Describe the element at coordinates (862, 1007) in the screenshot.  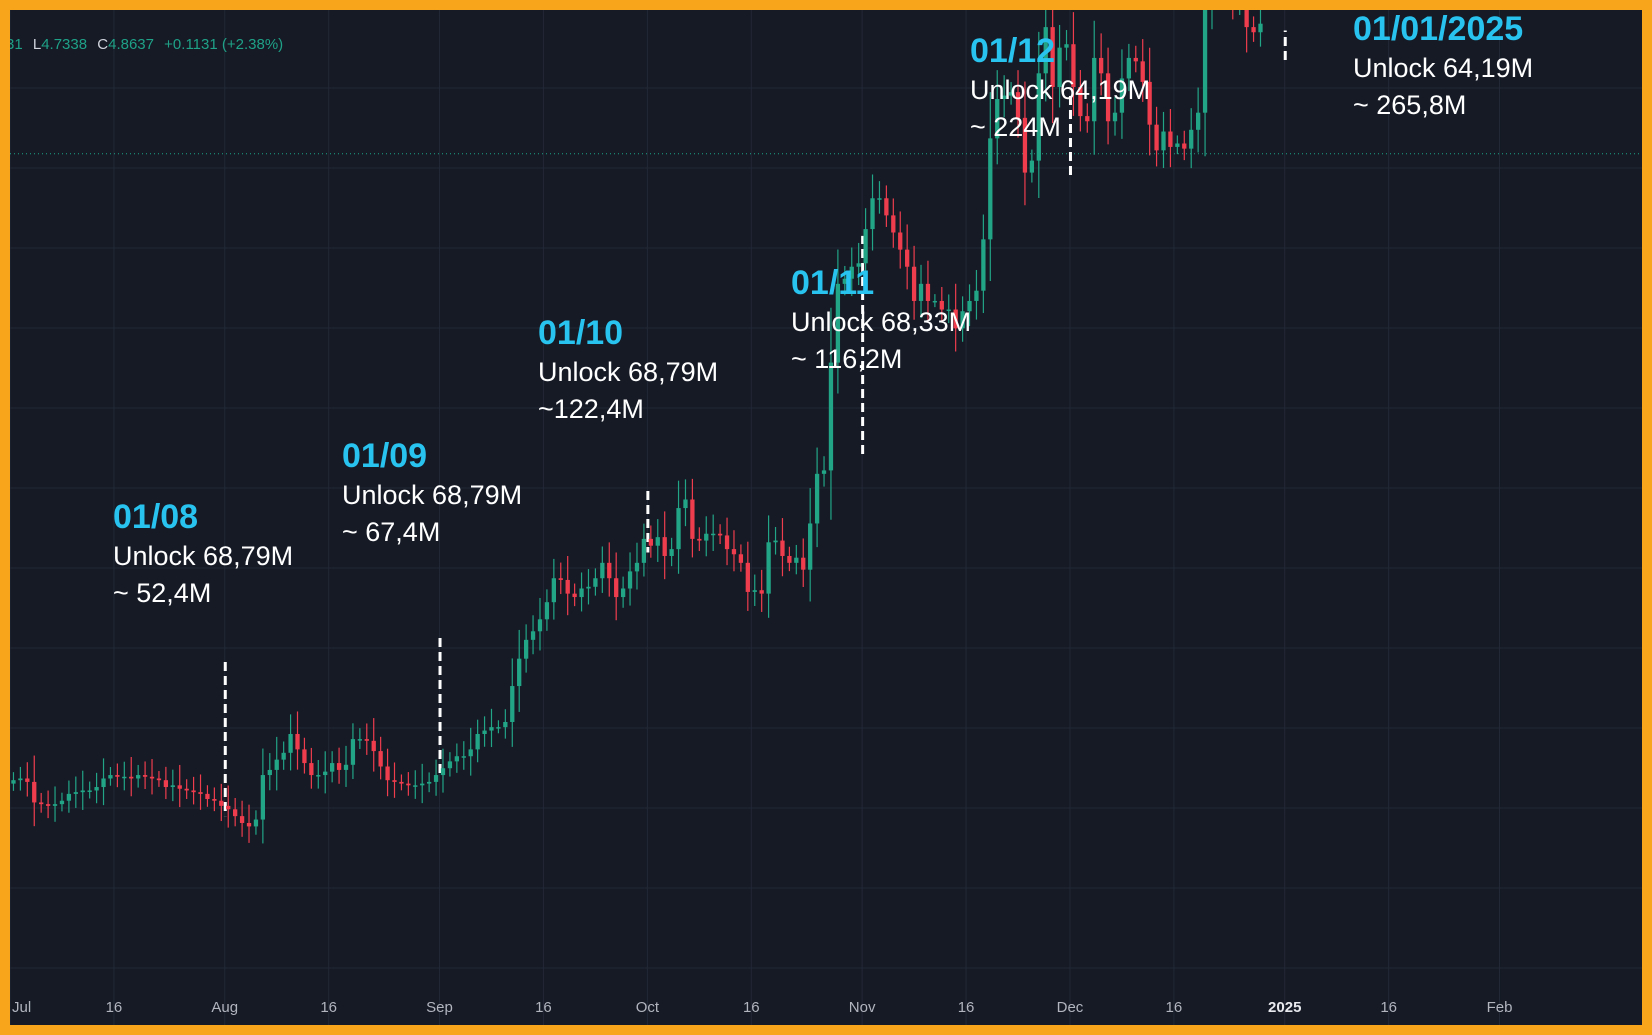
I see `x-tick-label: Nov` at that location.